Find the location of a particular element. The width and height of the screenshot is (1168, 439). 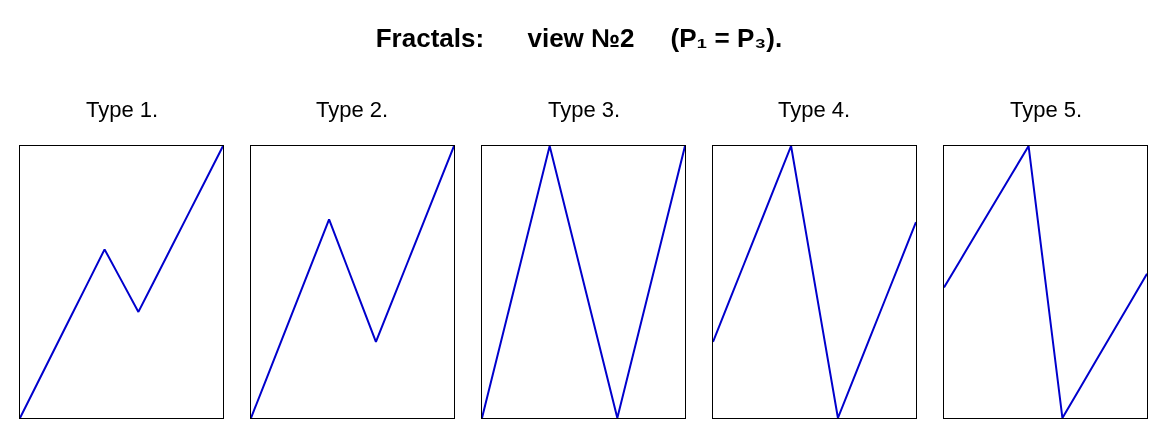

chart-title: Type 1. is located at coordinates (122, 109).